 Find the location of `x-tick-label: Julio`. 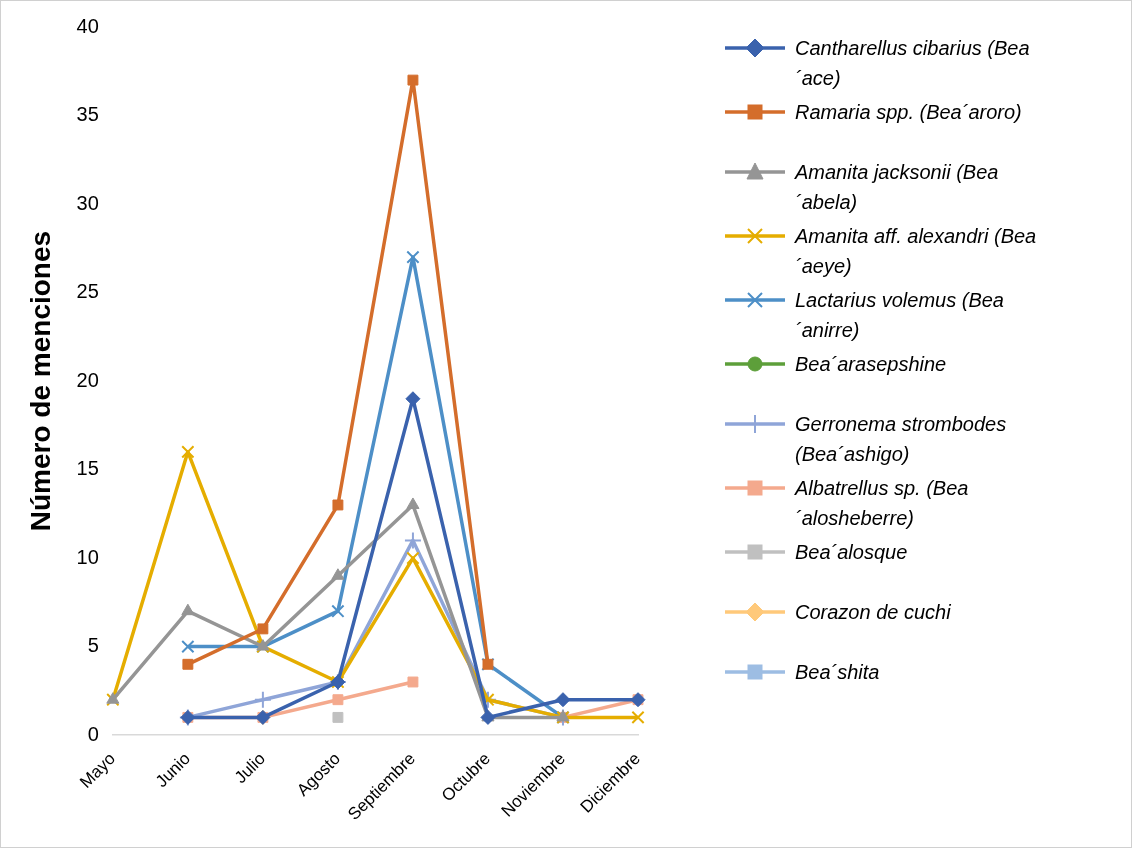

x-tick-label: Julio is located at coordinates (250, 768).